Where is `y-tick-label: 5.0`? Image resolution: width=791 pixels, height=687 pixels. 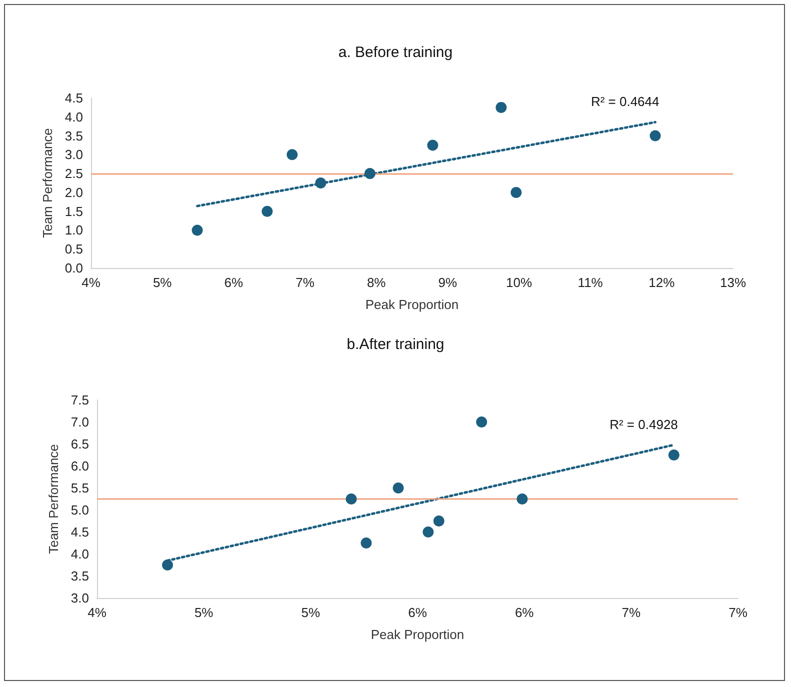
y-tick-label: 5.0 is located at coordinates (79, 510).